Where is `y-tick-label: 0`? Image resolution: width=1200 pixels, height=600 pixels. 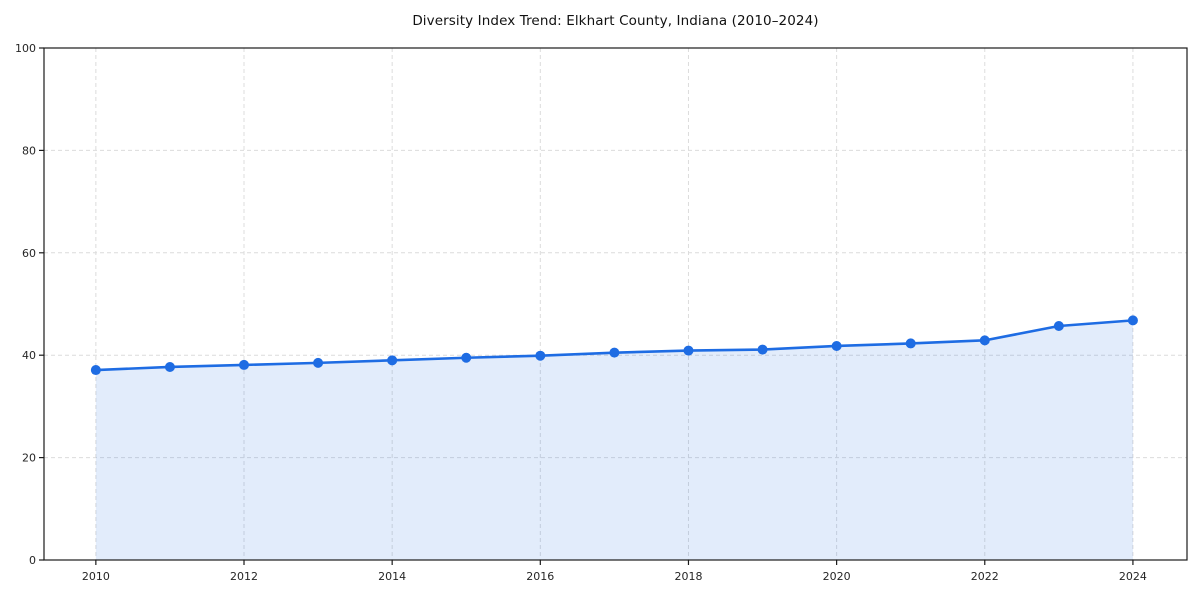
y-tick-label: 0 is located at coordinates (32, 560).